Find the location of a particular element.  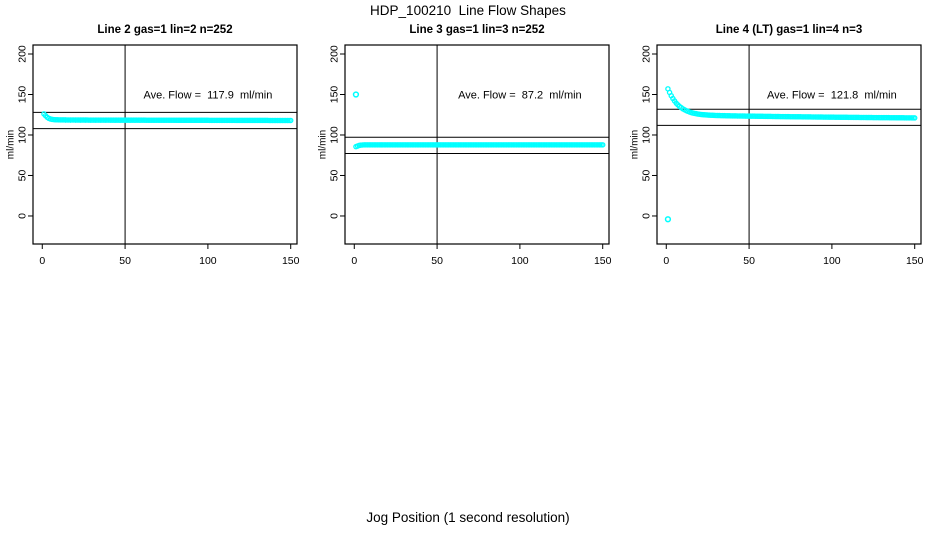

annotation-text: Ave. Flow = 117.9 ml/min is located at coordinates (207, 95).